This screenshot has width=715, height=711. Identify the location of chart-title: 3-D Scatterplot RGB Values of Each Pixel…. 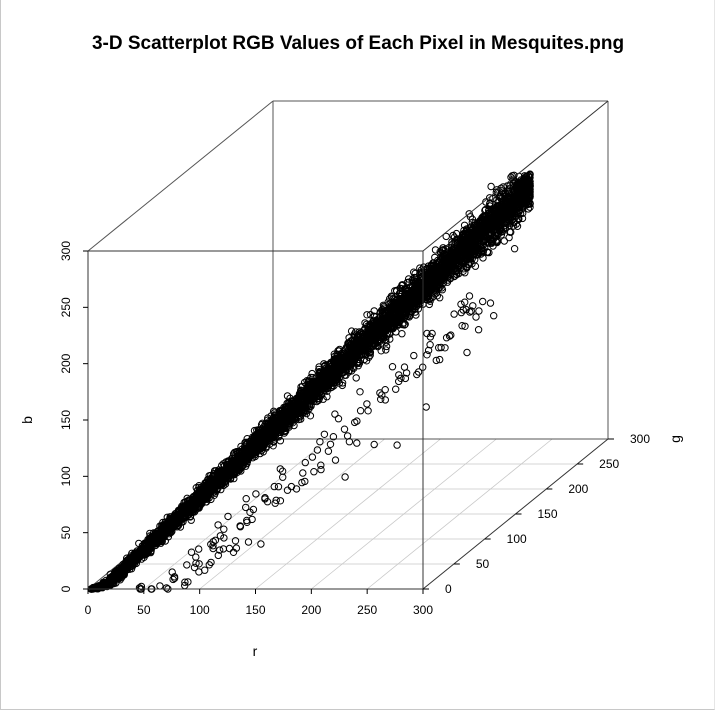
(358, 43).